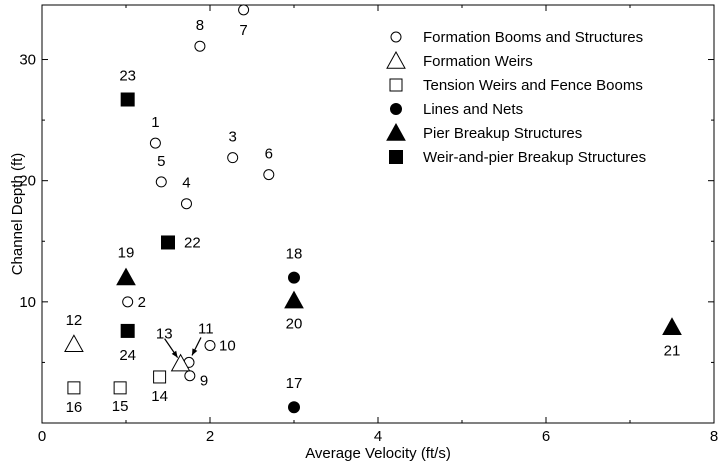 Image resolution: width=725 pixels, height=467 pixels. Describe the element at coordinates (27, 181) in the screenshot. I see `y-tick-label: 20` at that location.